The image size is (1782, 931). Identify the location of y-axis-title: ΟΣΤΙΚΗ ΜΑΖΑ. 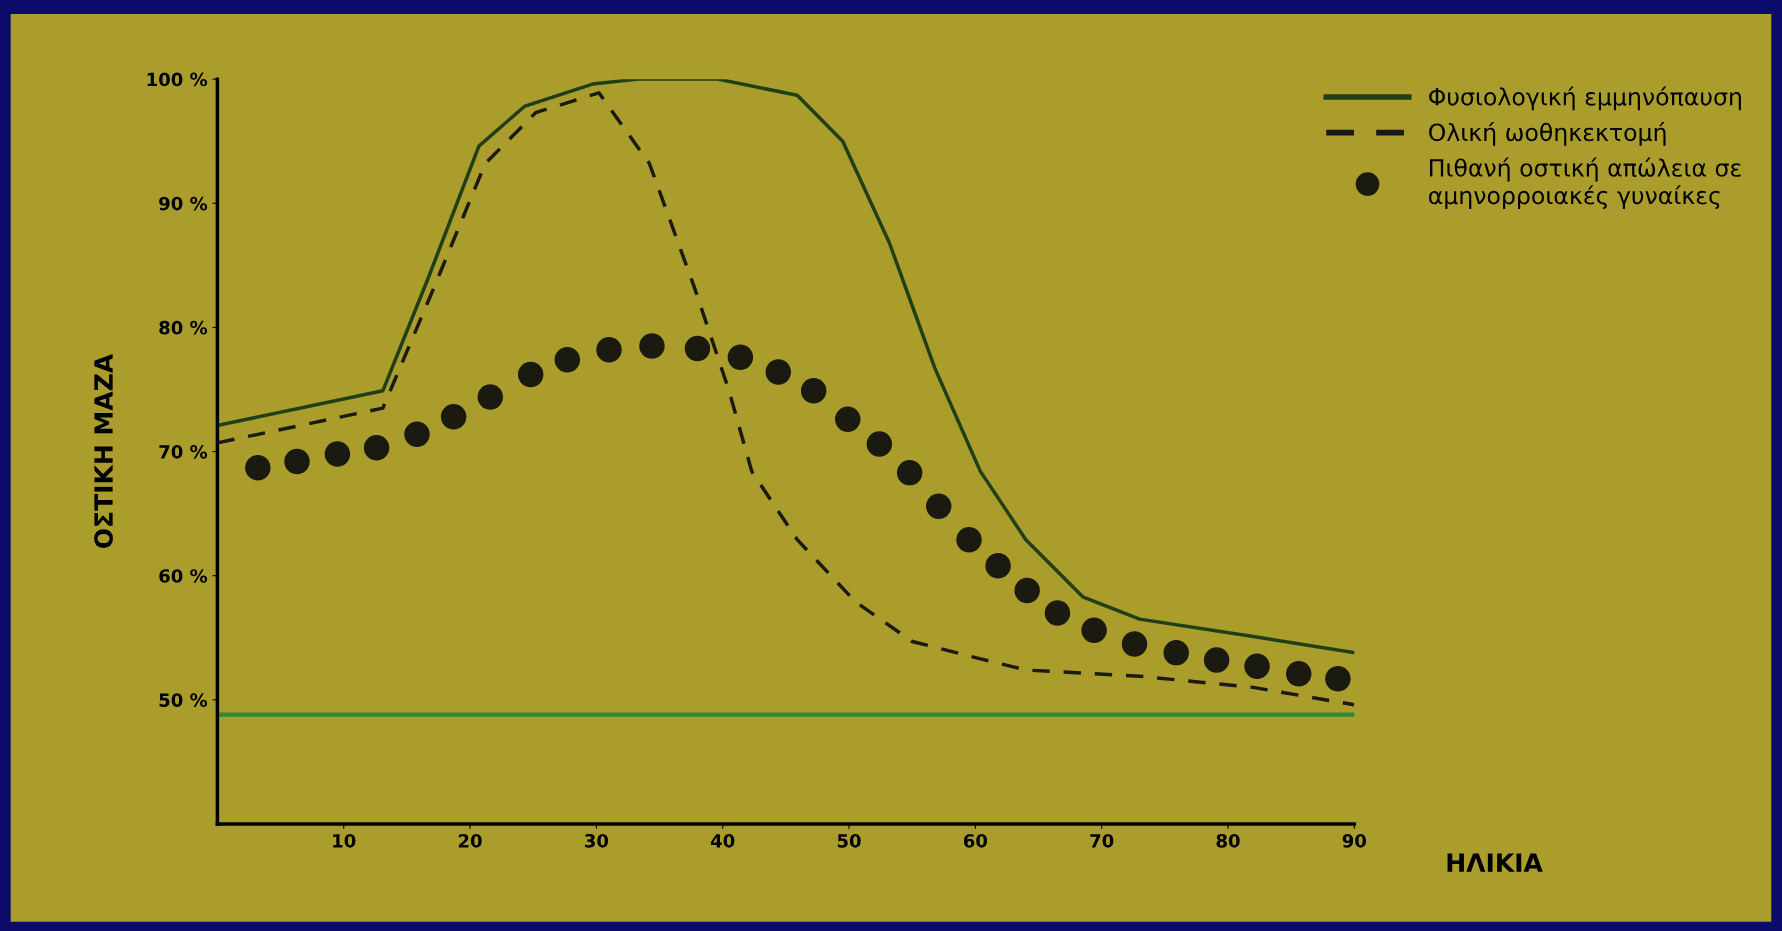
(103, 450).